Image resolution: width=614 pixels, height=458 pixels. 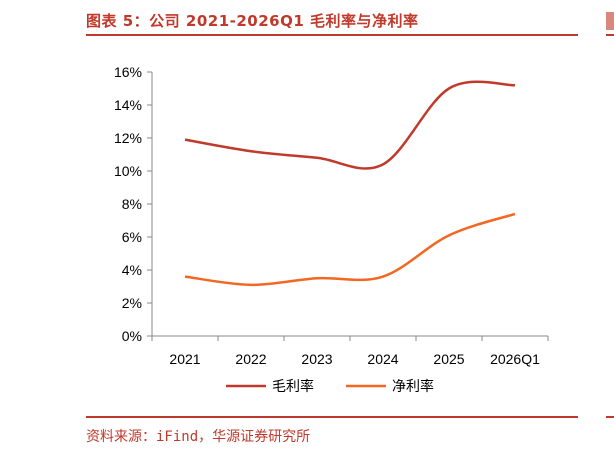 I want to click on y-tick-label: 12%, so click(x=128, y=138).